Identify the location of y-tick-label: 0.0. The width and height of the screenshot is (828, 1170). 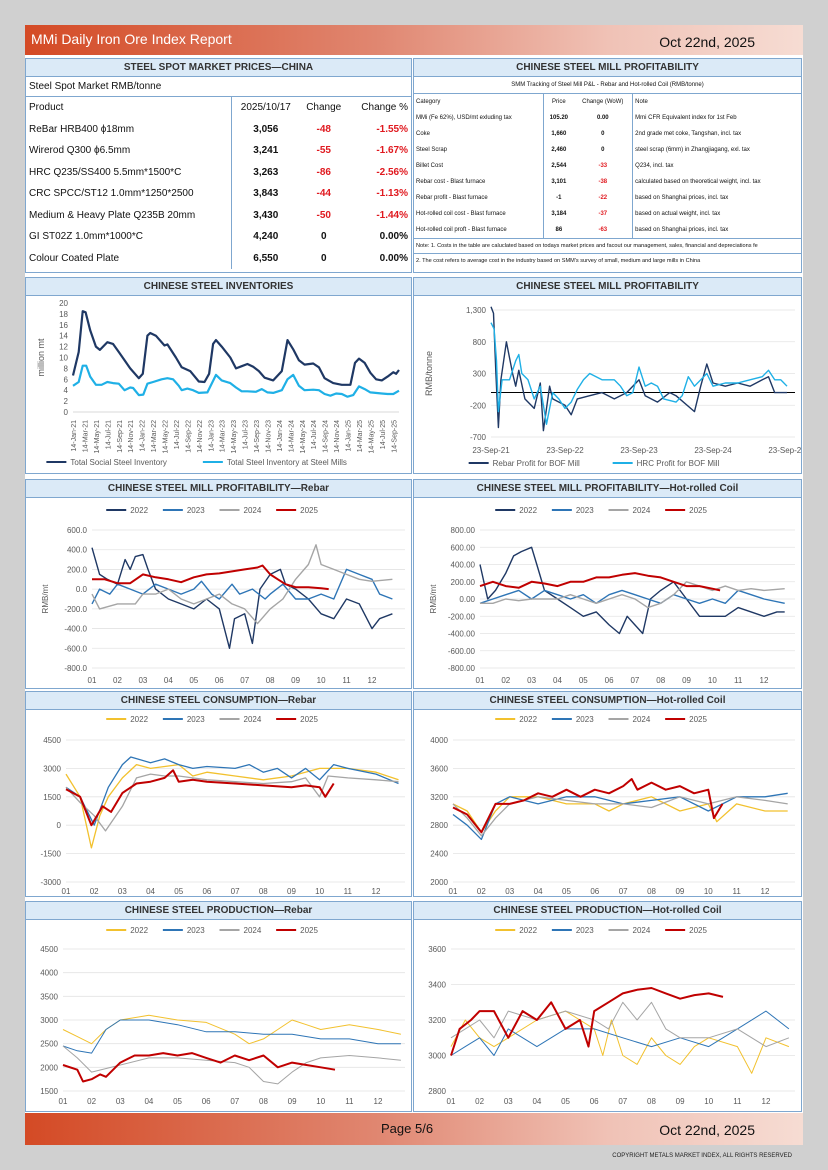
(82, 589).